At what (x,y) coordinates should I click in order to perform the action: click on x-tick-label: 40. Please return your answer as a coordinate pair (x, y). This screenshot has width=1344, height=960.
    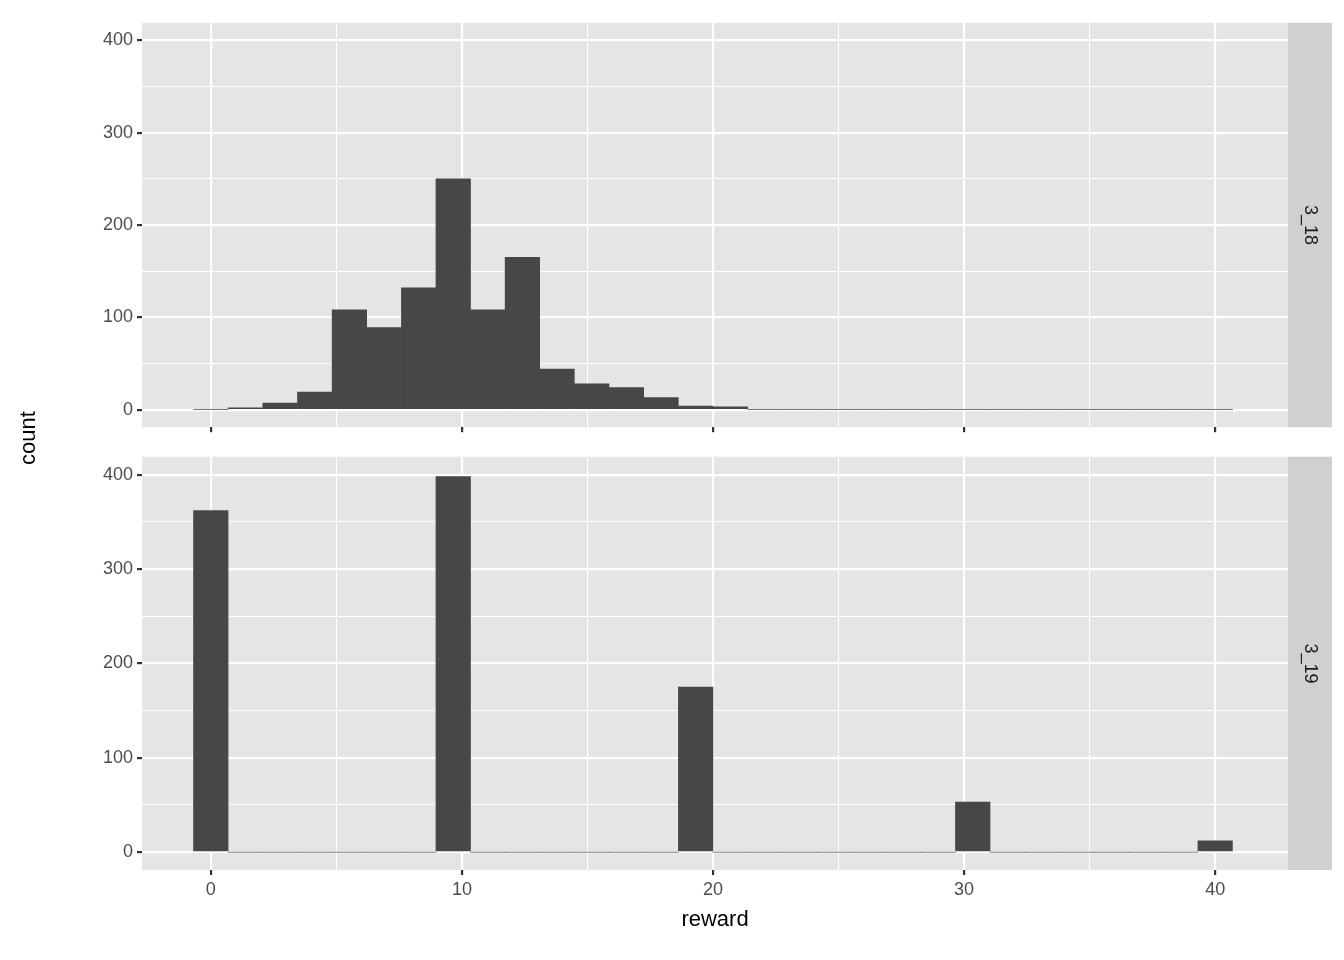
    Looking at the image, I should click on (1215, 888).